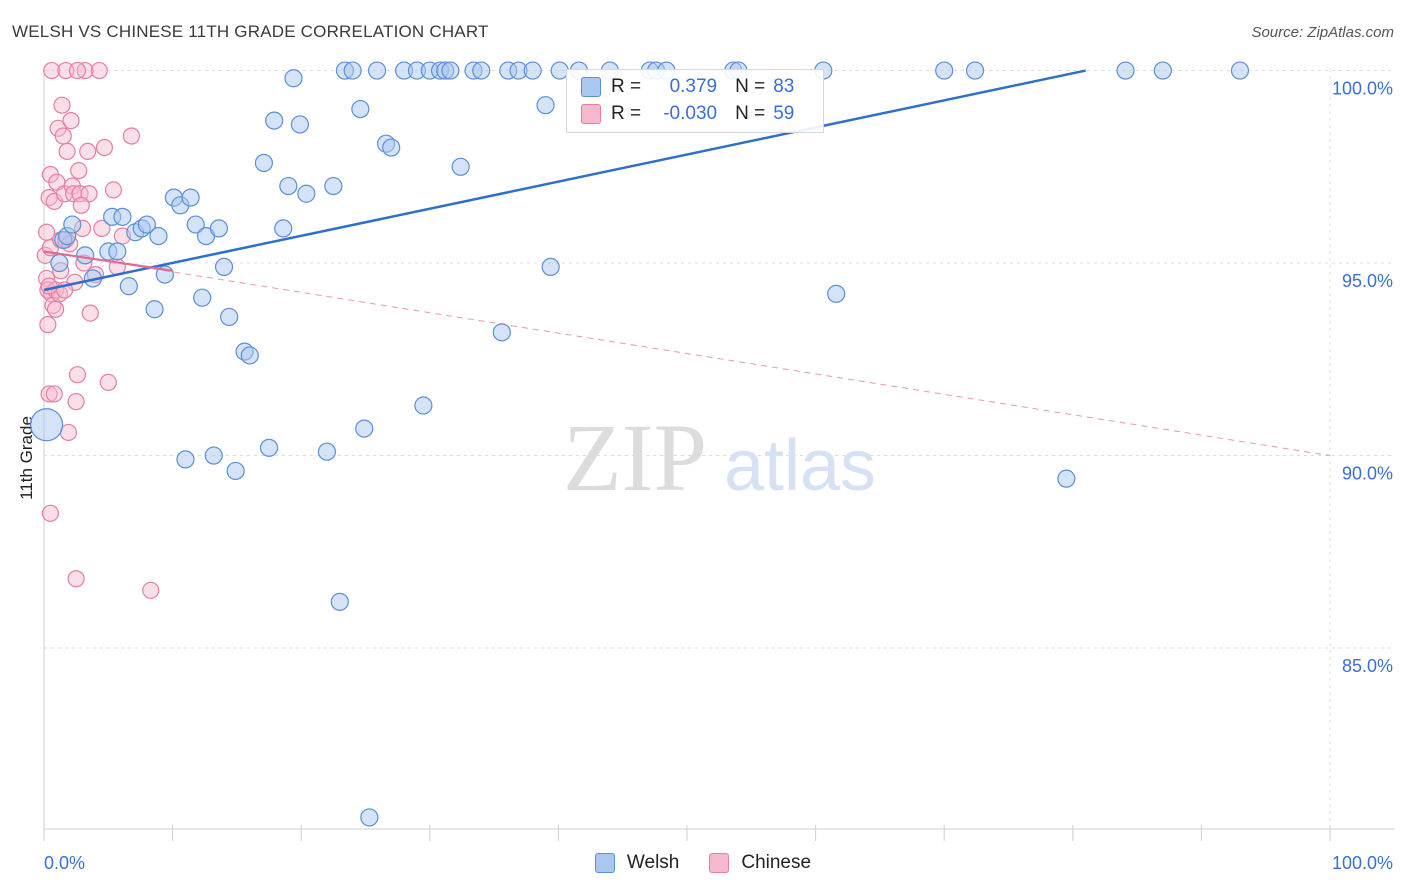 This screenshot has width=1406, height=892. I want to click on welsh-swatch, so click(591, 87).